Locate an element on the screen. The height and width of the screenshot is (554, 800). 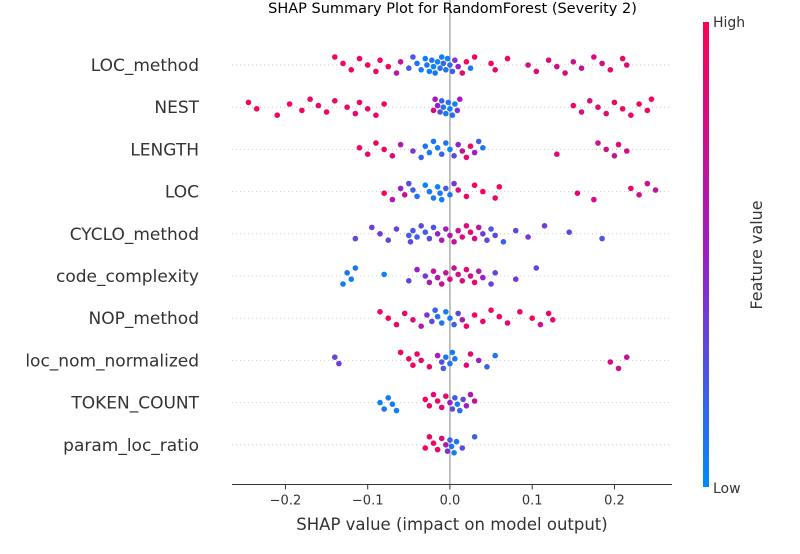
x-axis-ticks: −0.2 −0.1 0.0 0.1 0.2 is located at coordinates (447, 496).